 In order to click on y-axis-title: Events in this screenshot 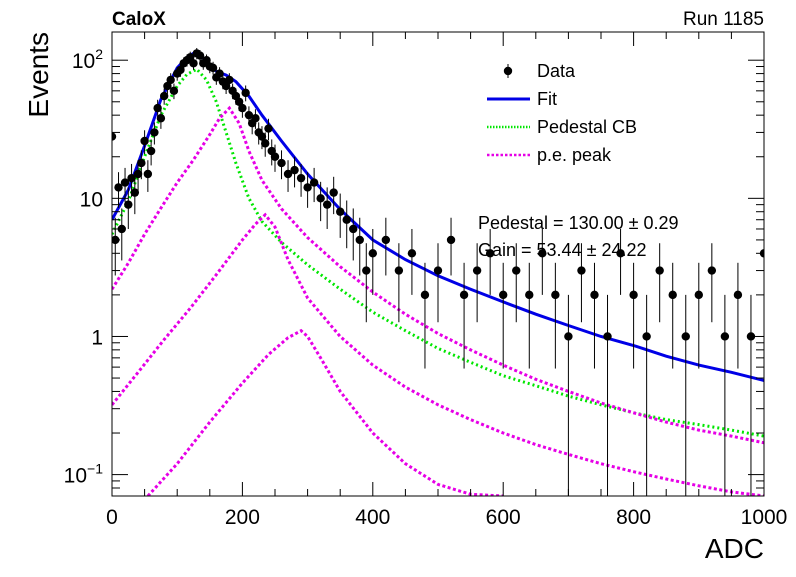, I will do `click(38, 75)`.